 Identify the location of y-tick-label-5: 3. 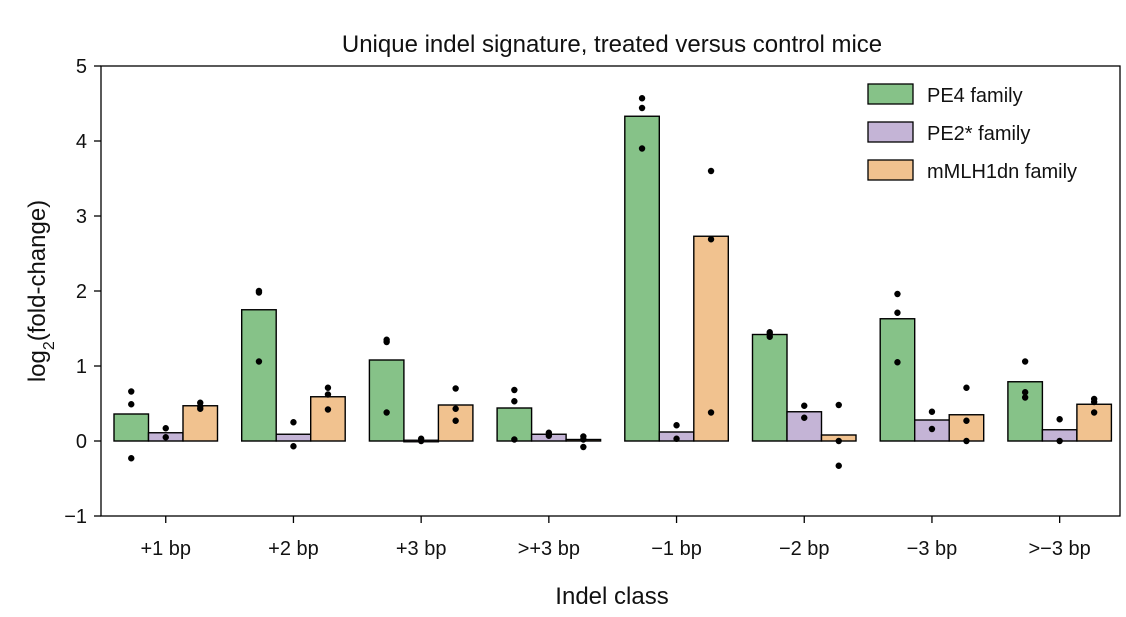
(81, 217).